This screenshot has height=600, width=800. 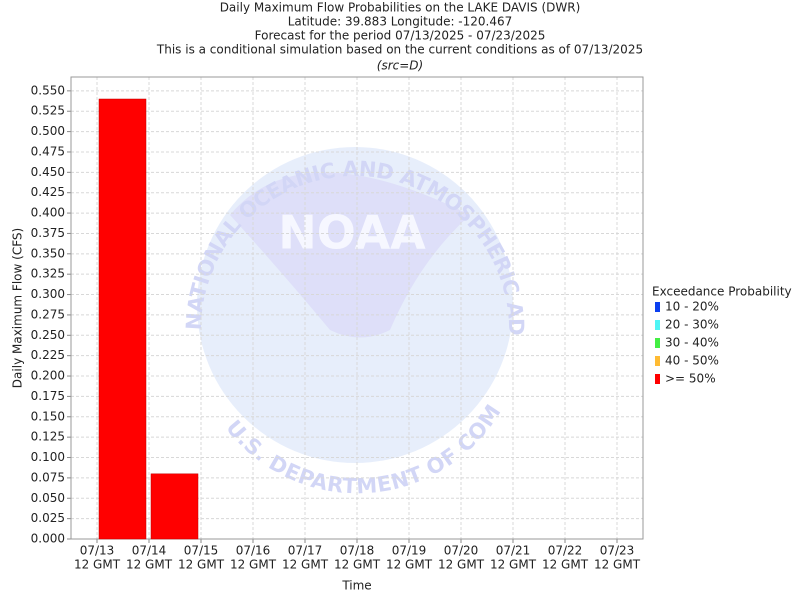 I want to click on legend-label: 30 - 40%, so click(x=692, y=343).